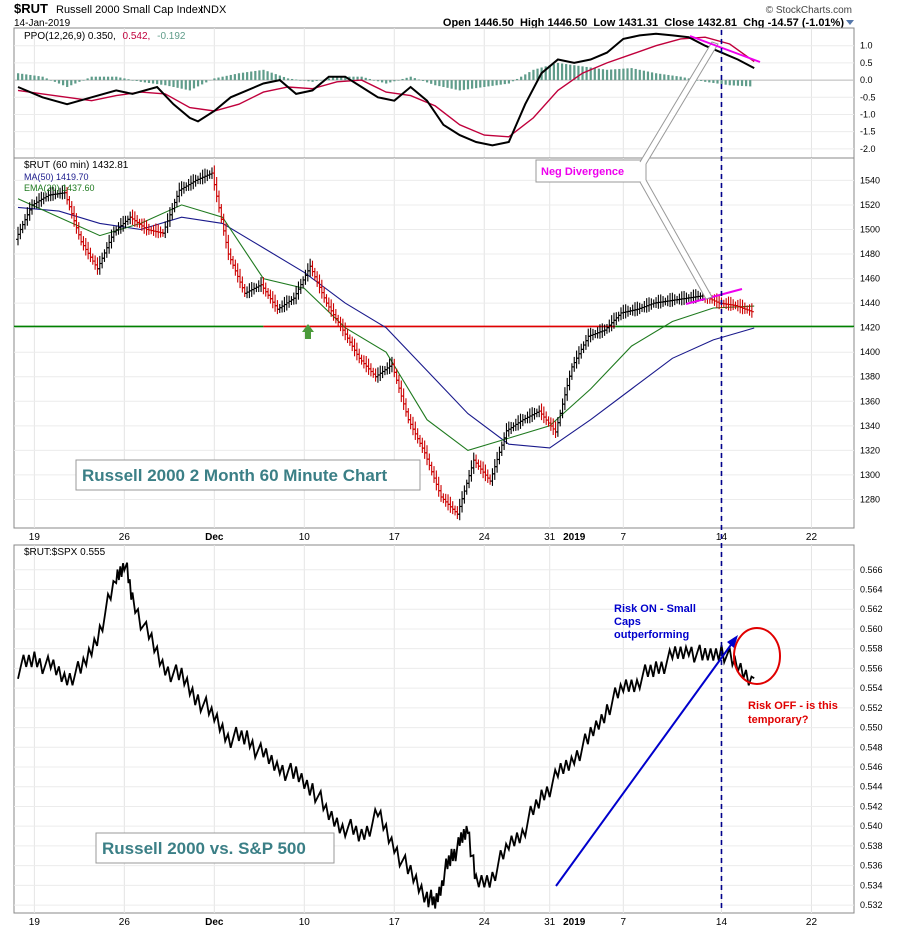 This screenshot has height=930, width=900. What do you see at coordinates (59, 188) in the screenshot?
I see `ema20-legend: EMA(20) 1437.60` at bounding box center [59, 188].